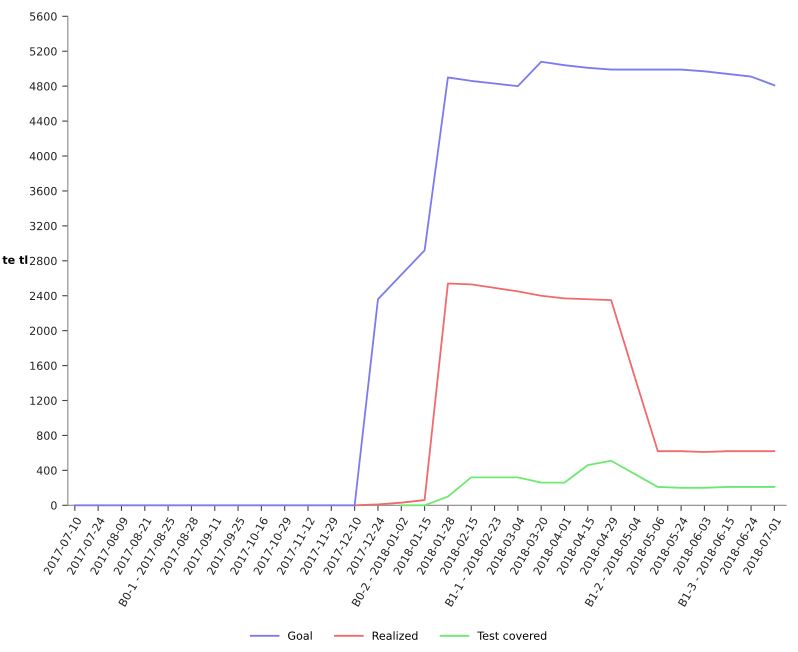  I want to click on y-tick-label: 5600, so click(43, 16).